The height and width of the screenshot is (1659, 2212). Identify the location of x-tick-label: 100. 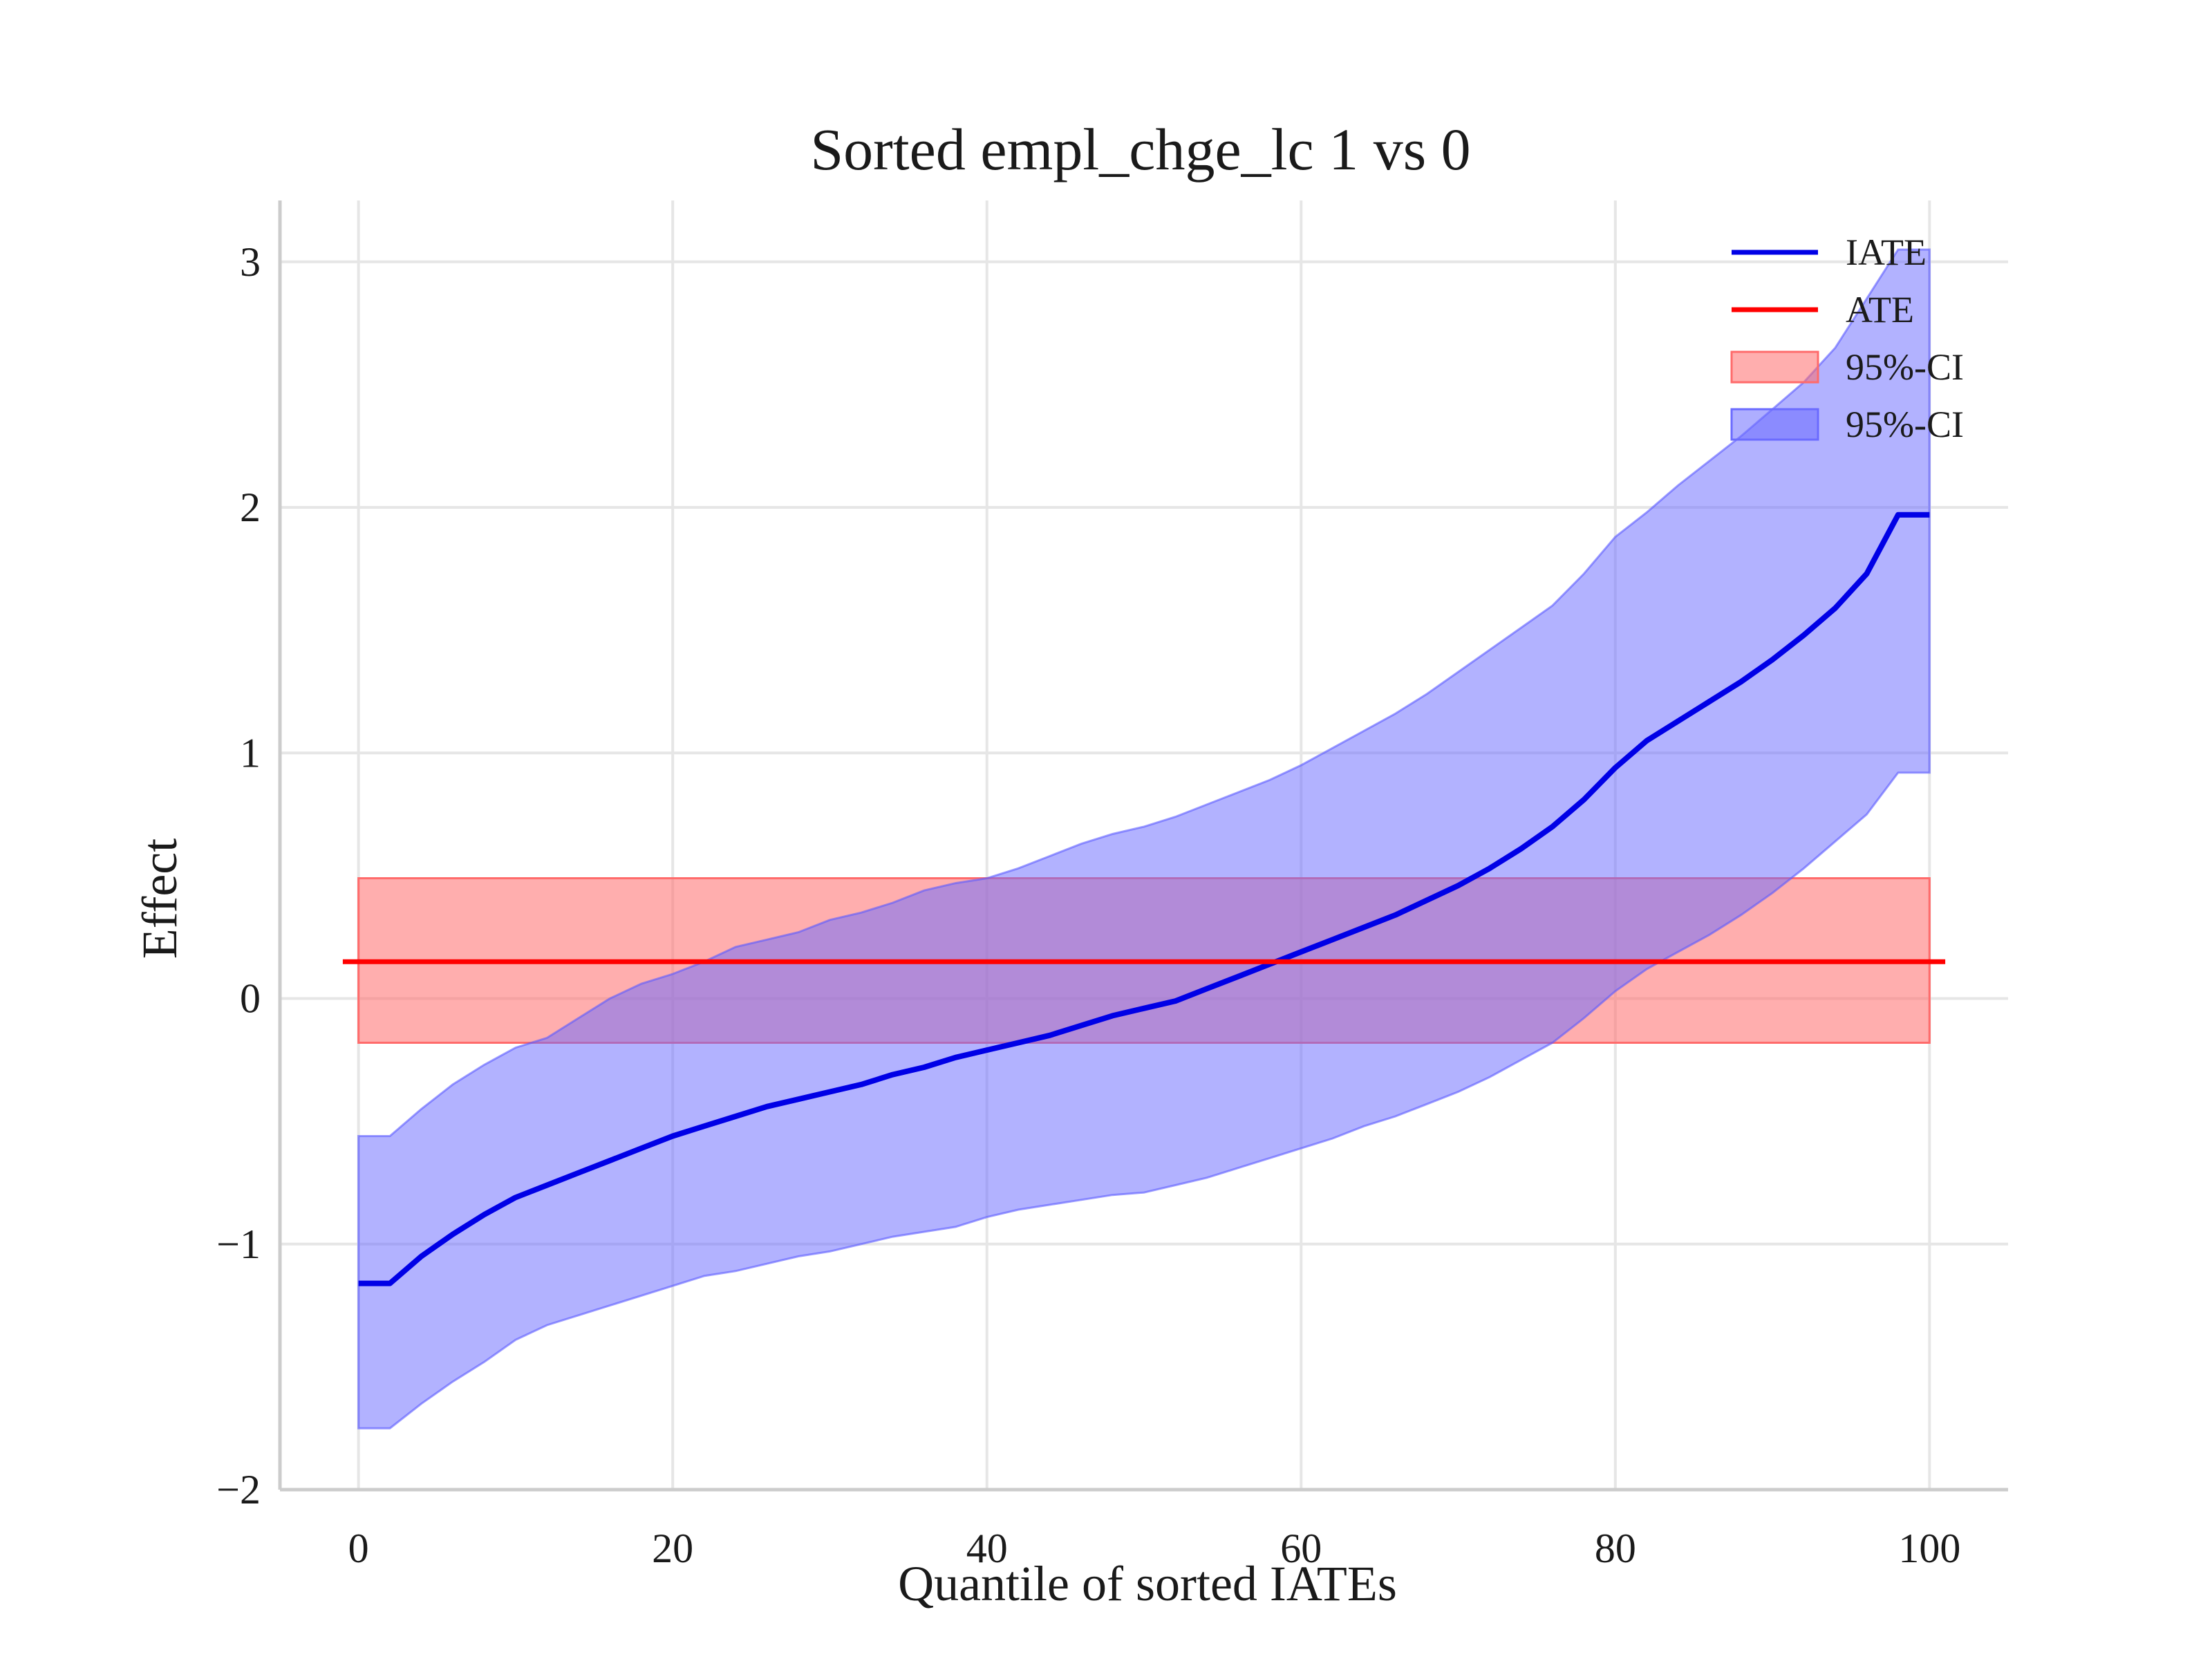
(1929, 1549).